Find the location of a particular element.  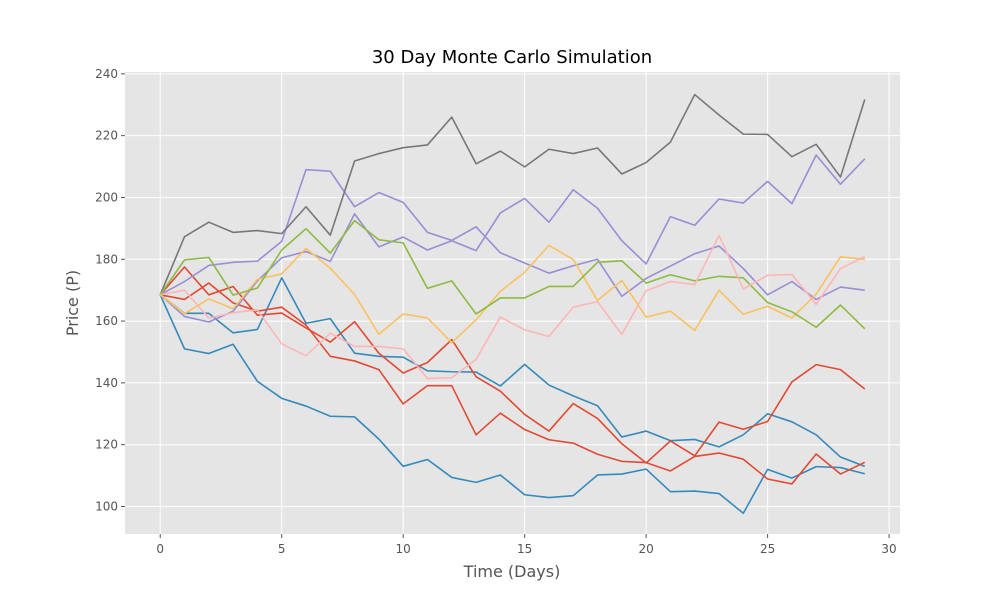

x-axis-ticks: 0 5 10 15 20 25 30 is located at coordinates (526, 545).